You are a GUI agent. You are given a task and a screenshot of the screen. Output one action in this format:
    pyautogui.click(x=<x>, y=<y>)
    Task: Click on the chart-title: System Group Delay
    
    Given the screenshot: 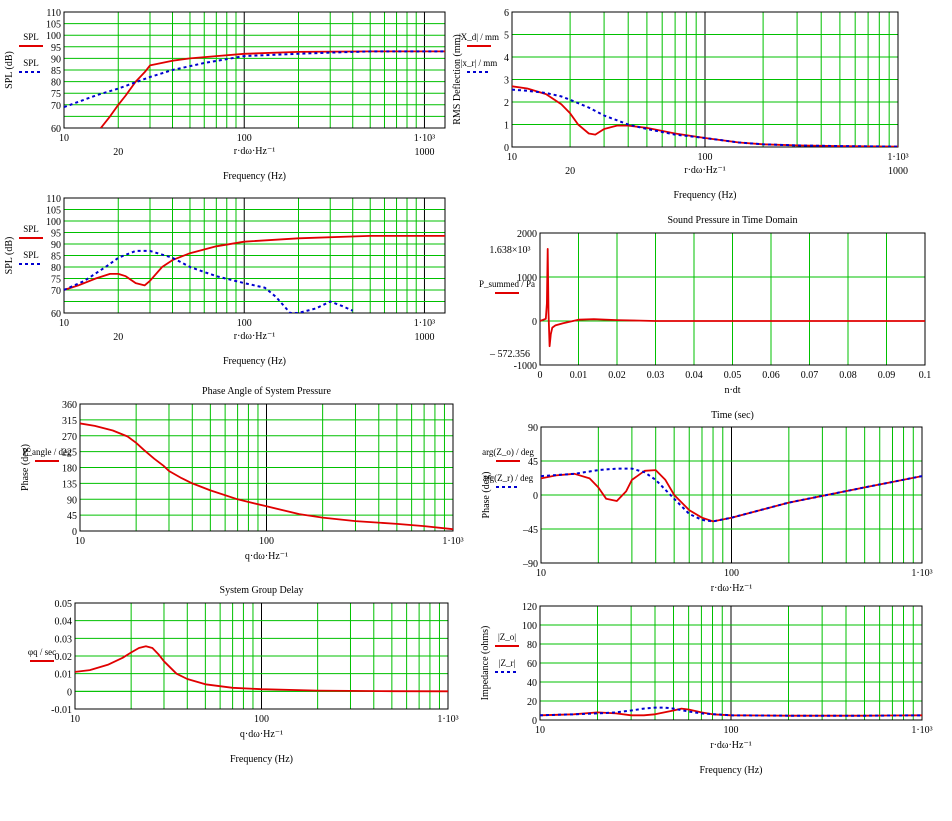 What is the action you would take?
    pyautogui.click(x=262, y=590)
    